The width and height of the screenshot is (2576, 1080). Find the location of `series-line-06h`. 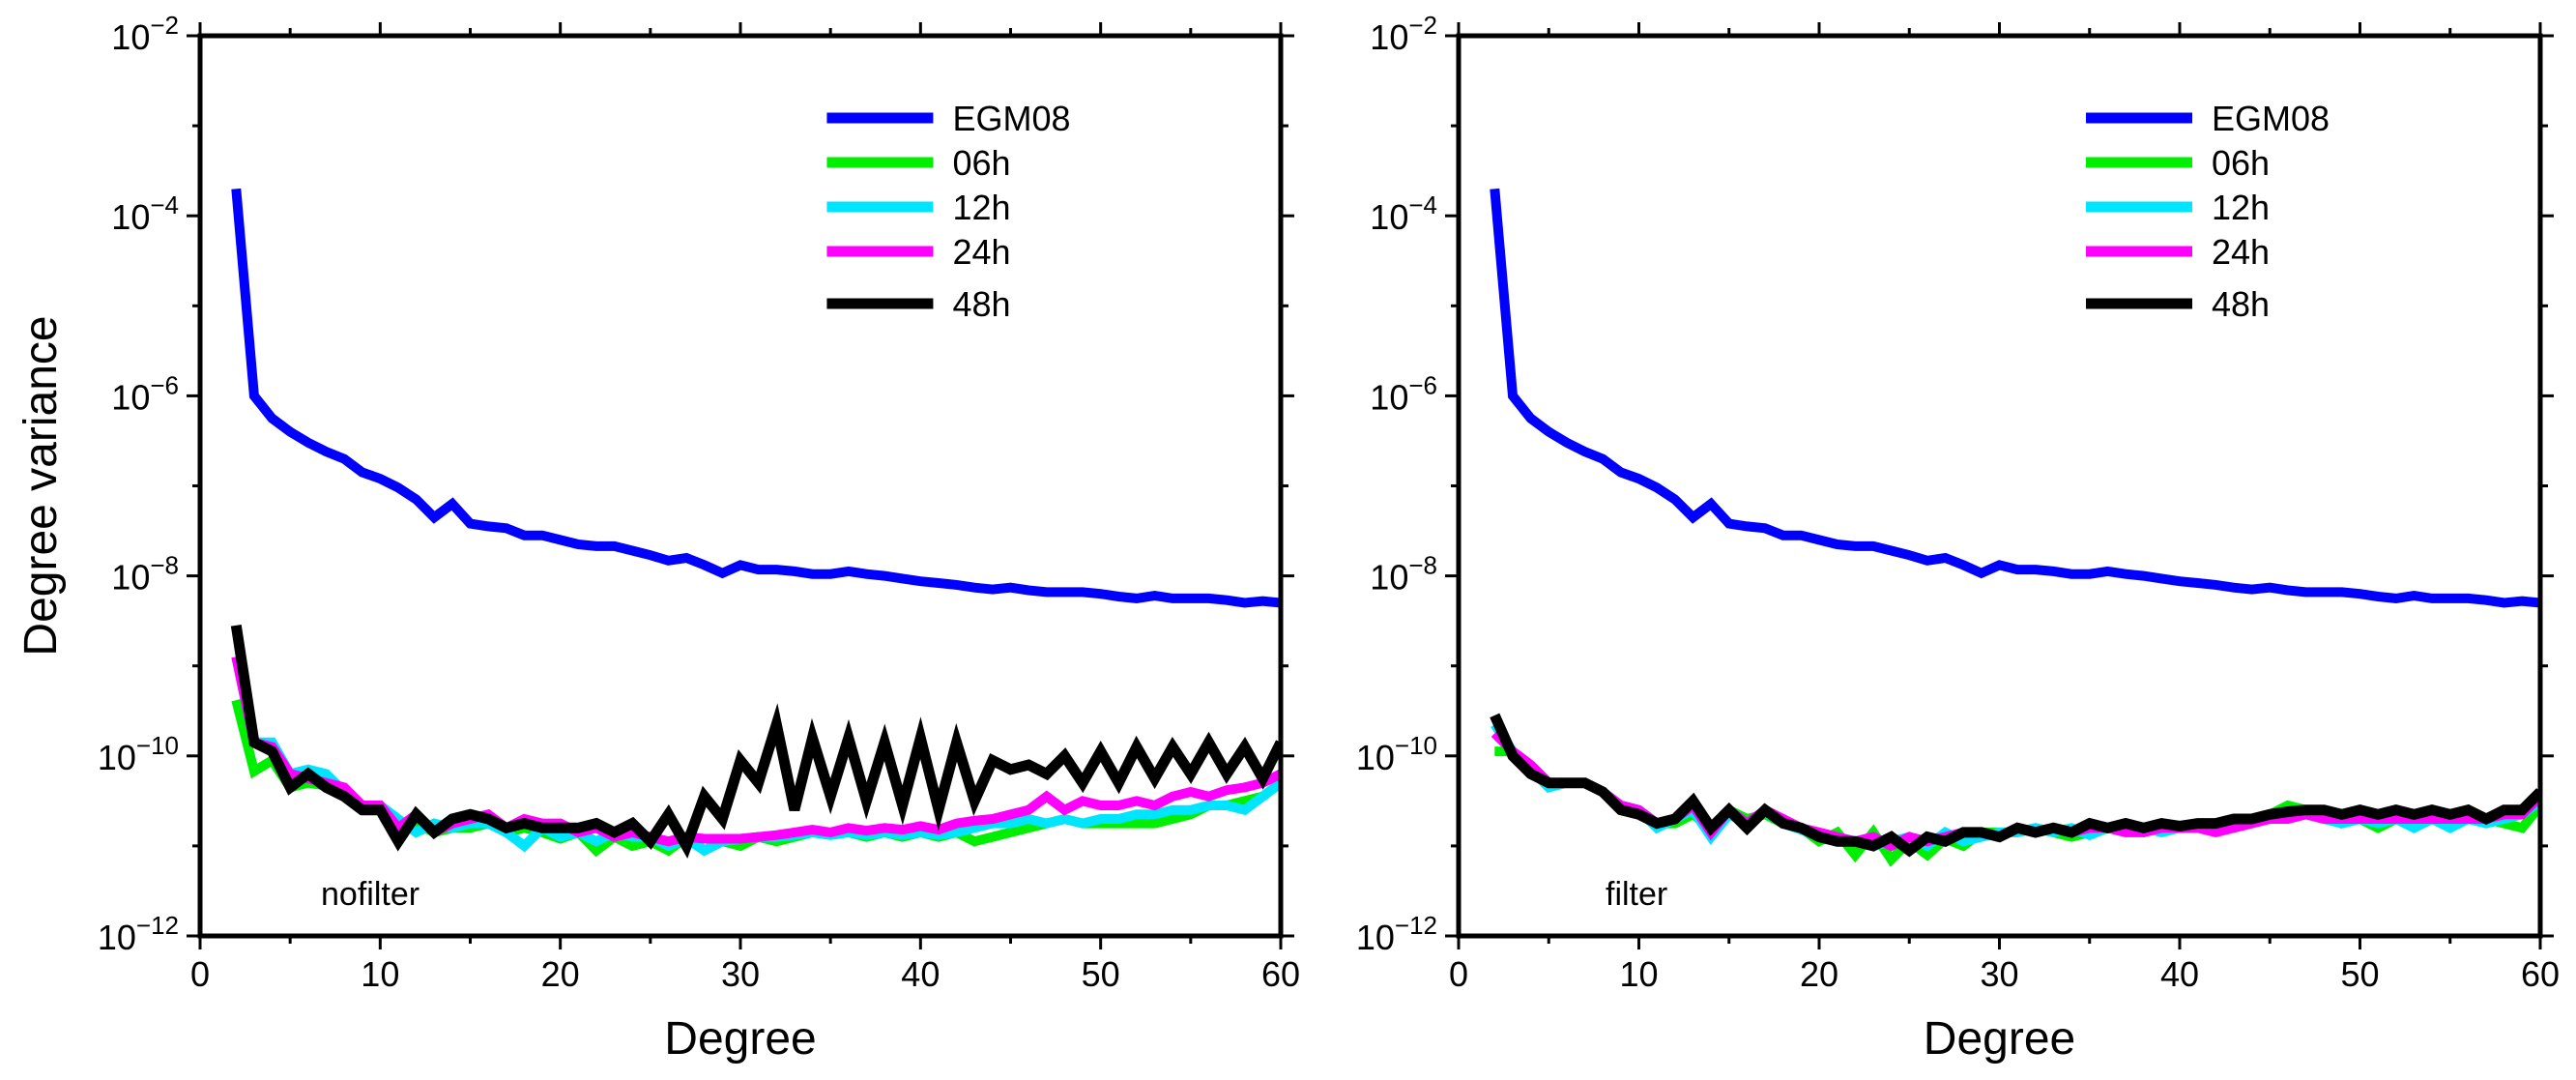

series-line-06h is located at coordinates (2017, 806).